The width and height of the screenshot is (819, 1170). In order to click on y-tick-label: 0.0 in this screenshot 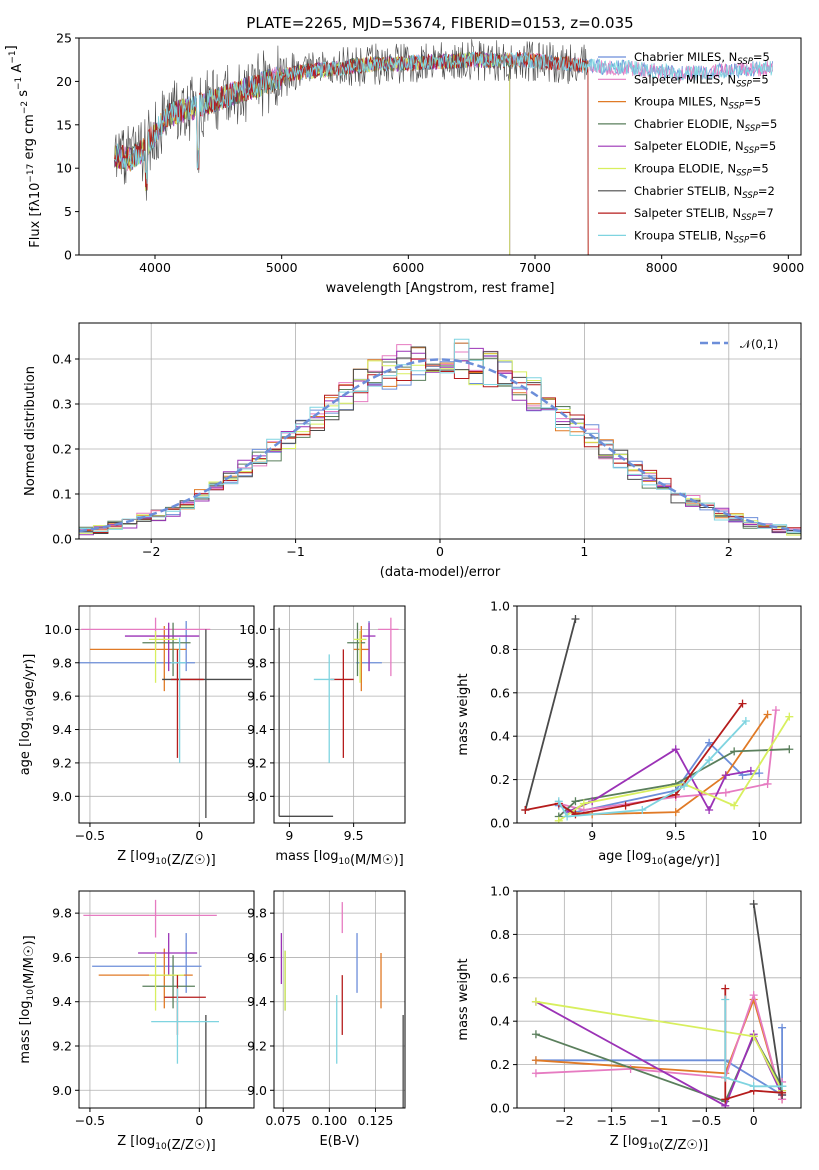, I will do `click(62, 539)`.